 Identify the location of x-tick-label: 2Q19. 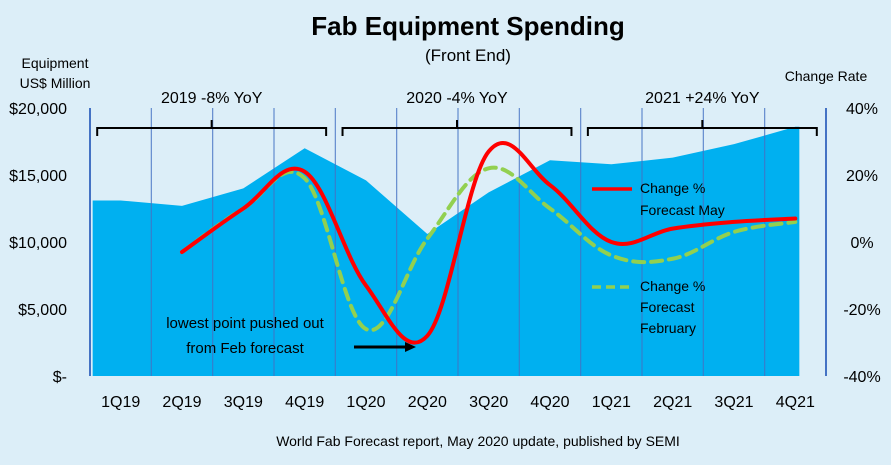
(181, 402).